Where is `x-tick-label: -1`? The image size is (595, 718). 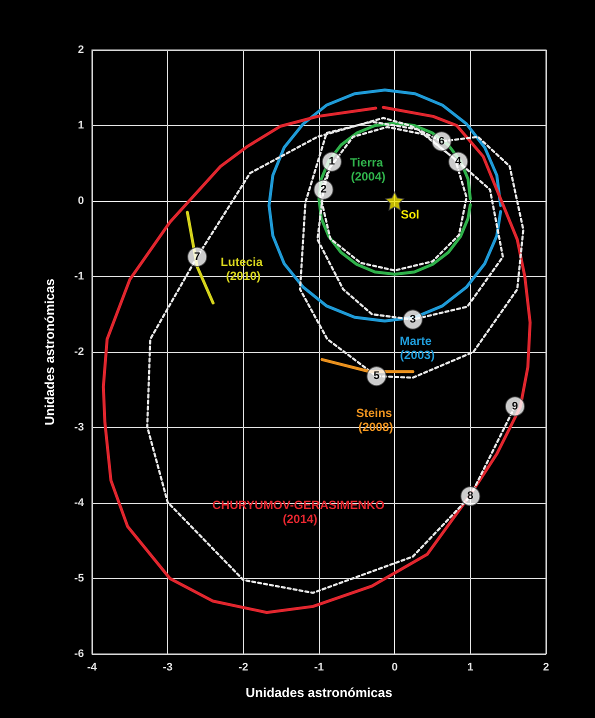
x-tick-label: -1 is located at coordinates (319, 668).